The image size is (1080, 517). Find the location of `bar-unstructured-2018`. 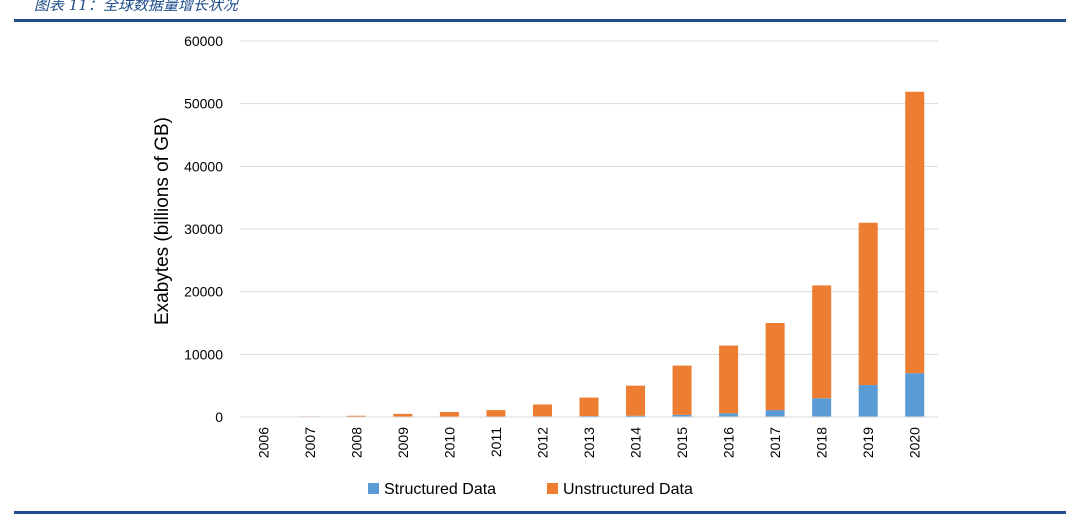

bar-unstructured-2018 is located at coordinates (822, 342).